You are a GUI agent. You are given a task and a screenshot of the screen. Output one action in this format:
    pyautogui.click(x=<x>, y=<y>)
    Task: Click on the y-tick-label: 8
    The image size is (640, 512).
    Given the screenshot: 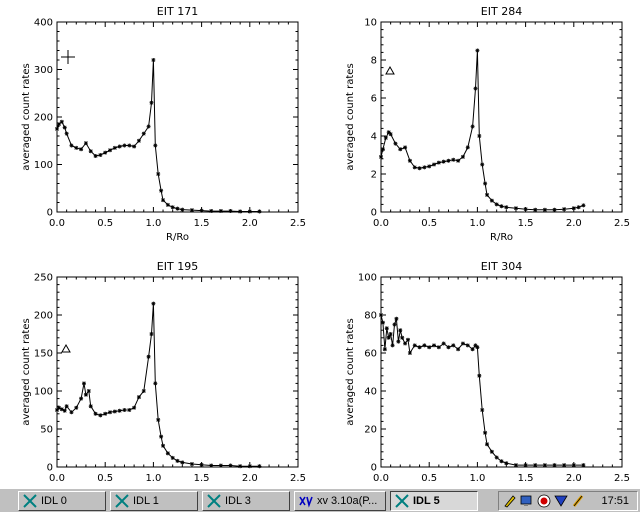 What is the action you would take?
    pyautogui.click(x=374, y=61)
    